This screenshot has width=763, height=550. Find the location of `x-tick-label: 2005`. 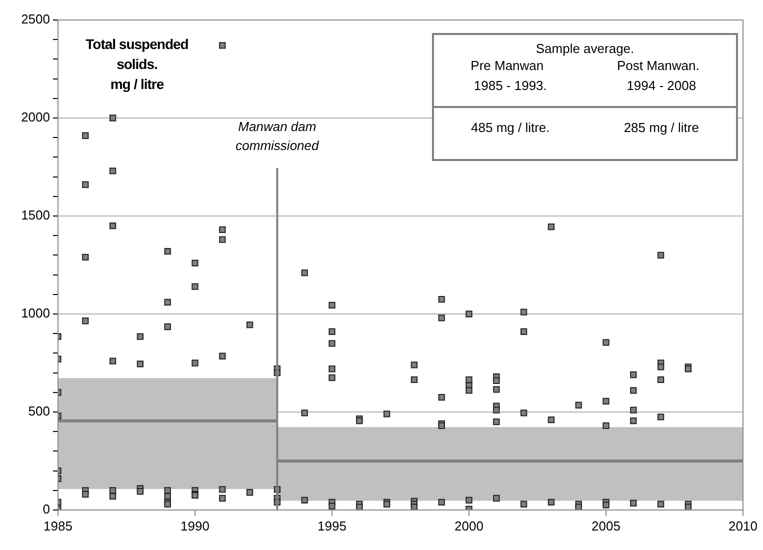

x-tick-label: 2005 is located at coordinates (606, 526).